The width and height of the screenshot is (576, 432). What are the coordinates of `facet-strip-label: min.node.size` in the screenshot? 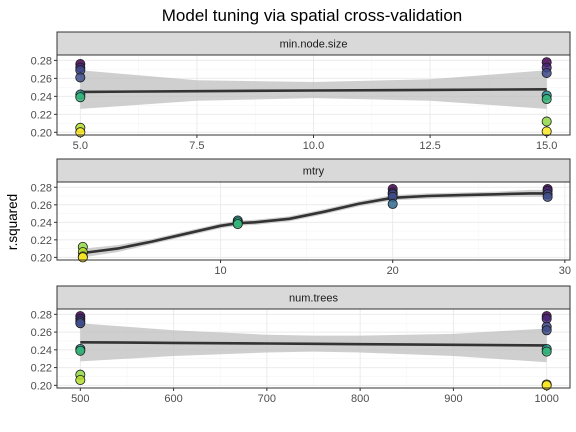 It's located at (314, 45).